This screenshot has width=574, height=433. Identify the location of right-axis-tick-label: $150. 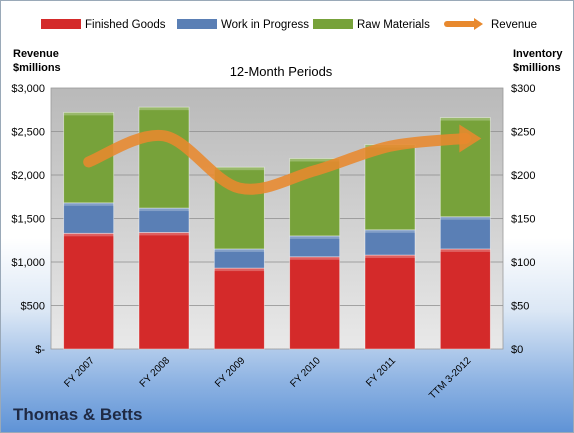
(523, 220).